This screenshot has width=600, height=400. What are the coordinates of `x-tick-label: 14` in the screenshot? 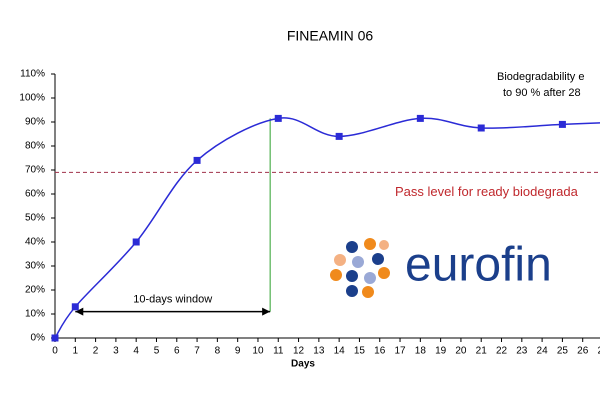 It's located at (340, 351).